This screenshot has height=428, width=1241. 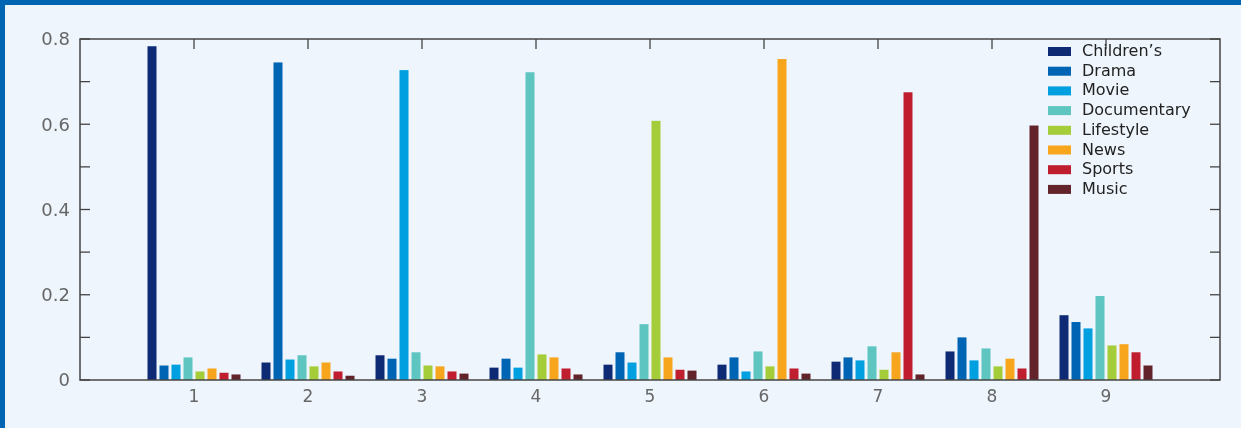 I want to click on legend-label: Drama, so click(x=1109, y=70).